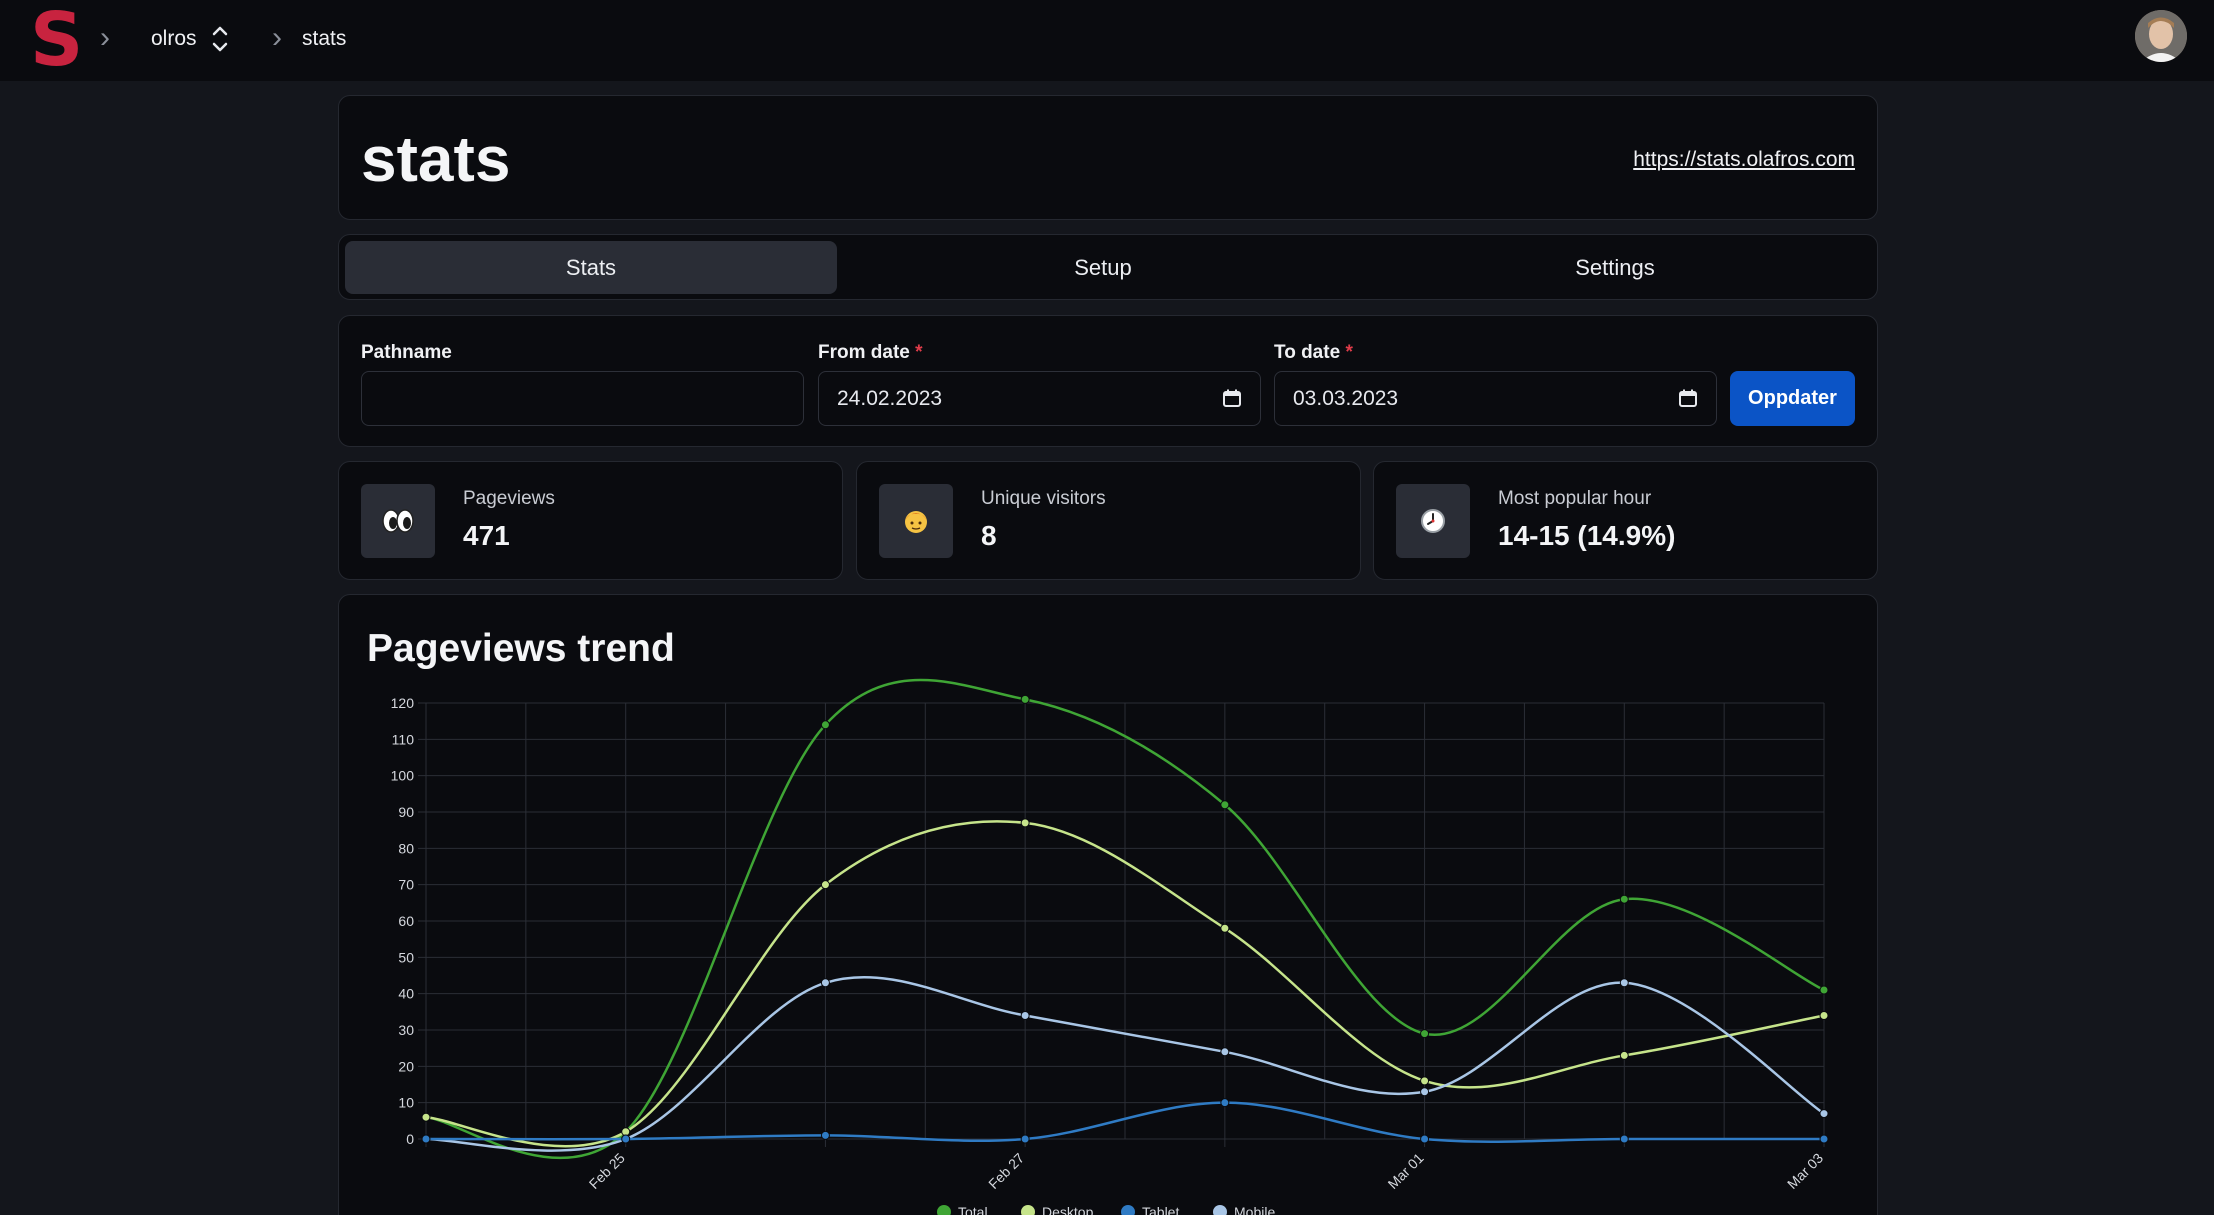  Describe the element at coordinates (410, 1139) in the screenshot. I see `y-tick-label: 0` at that location.